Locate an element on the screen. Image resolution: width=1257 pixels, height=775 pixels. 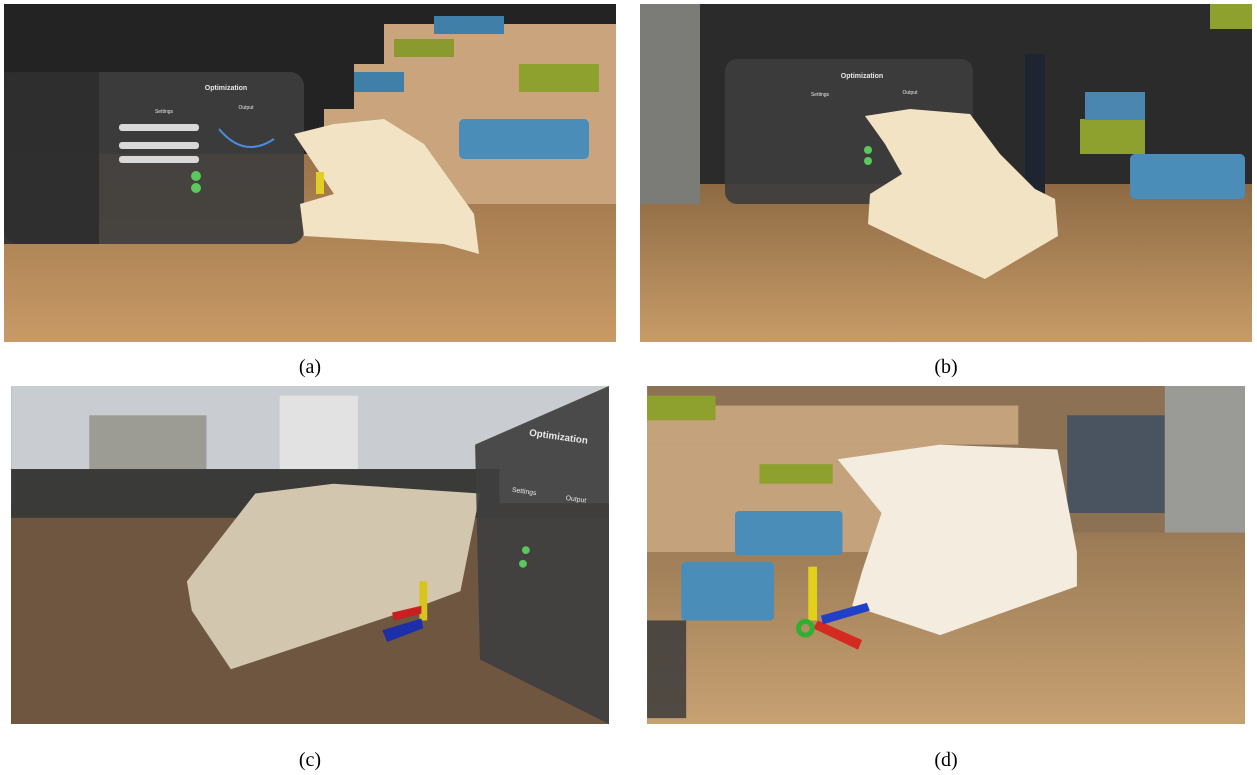
caption: (d) is located at coordinates (946, 760).